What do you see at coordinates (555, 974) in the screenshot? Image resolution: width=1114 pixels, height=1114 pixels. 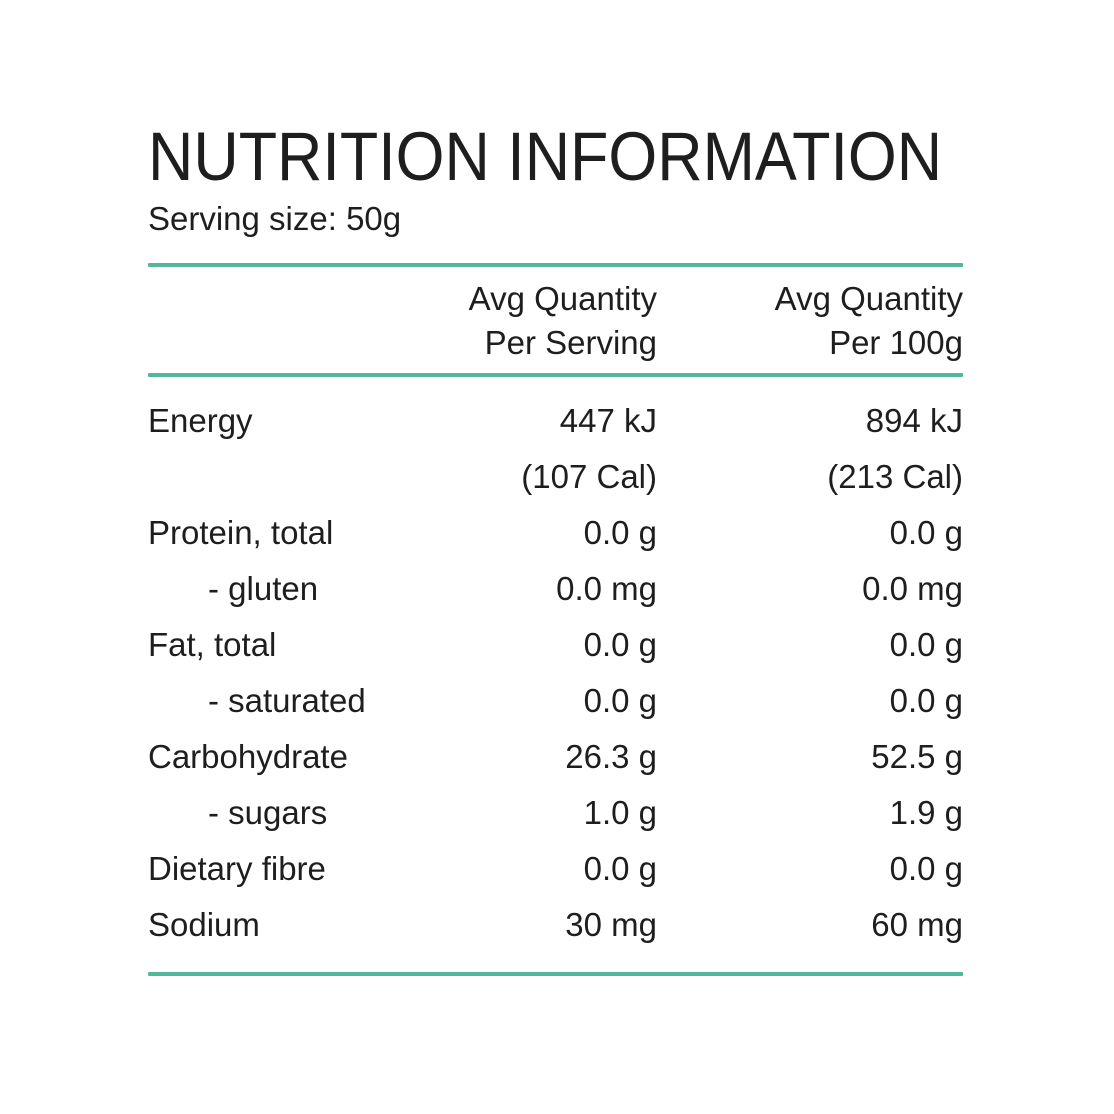 I see `divider-bottom` at bounding box center [555, 974].